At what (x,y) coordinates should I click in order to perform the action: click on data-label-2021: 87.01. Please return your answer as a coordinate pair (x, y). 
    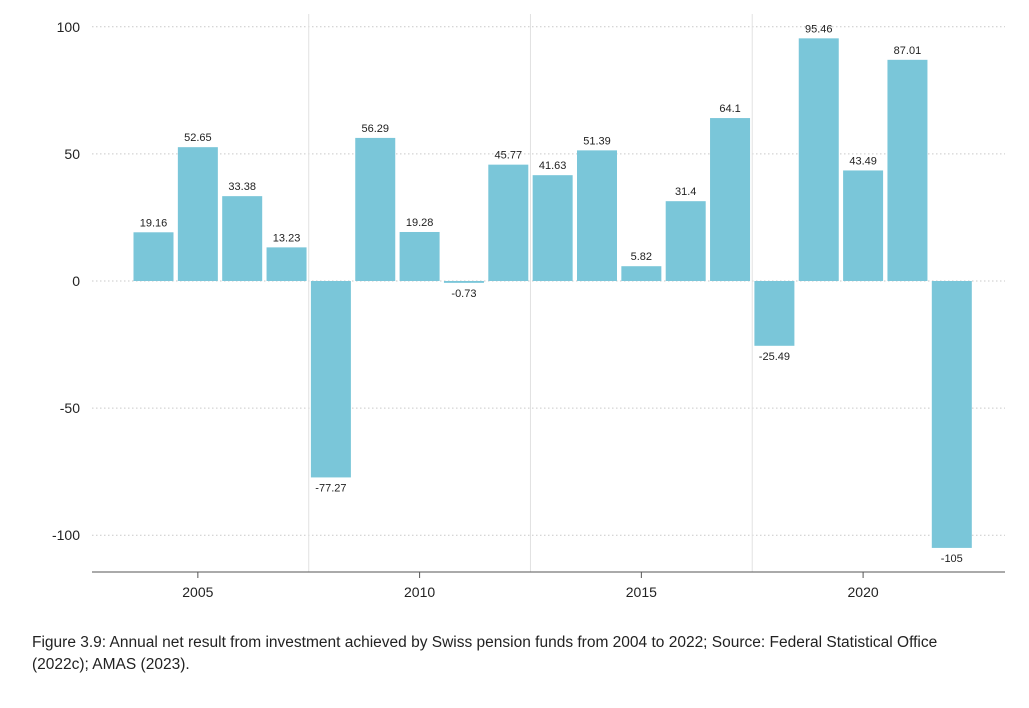
    Looking at the image, I should click on (908, 51).